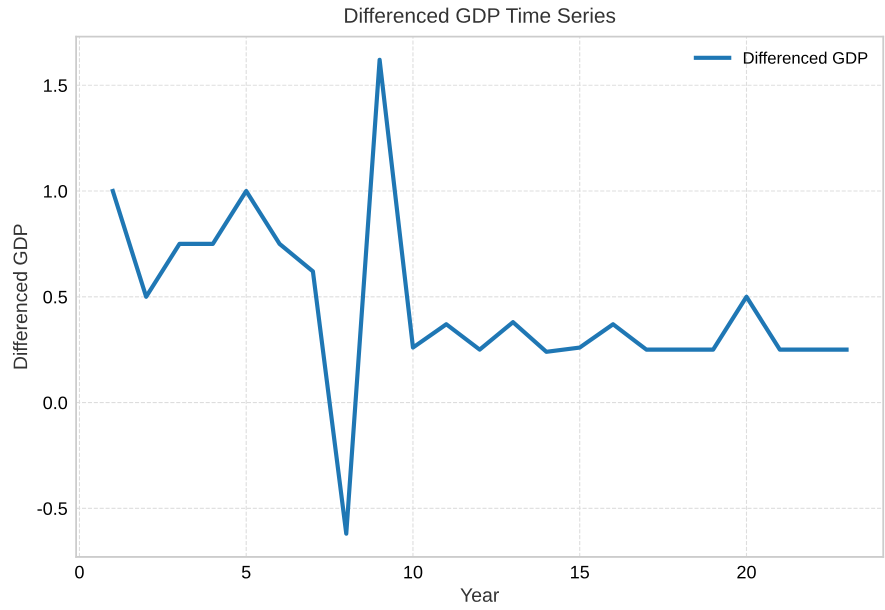 The width and height of the screenshot is (885, 610). What do you see at coordinates (480, 15) in the screenshot?
I see `chart-title: Differenced GDP Time Series` at bounding box center [480, 15].